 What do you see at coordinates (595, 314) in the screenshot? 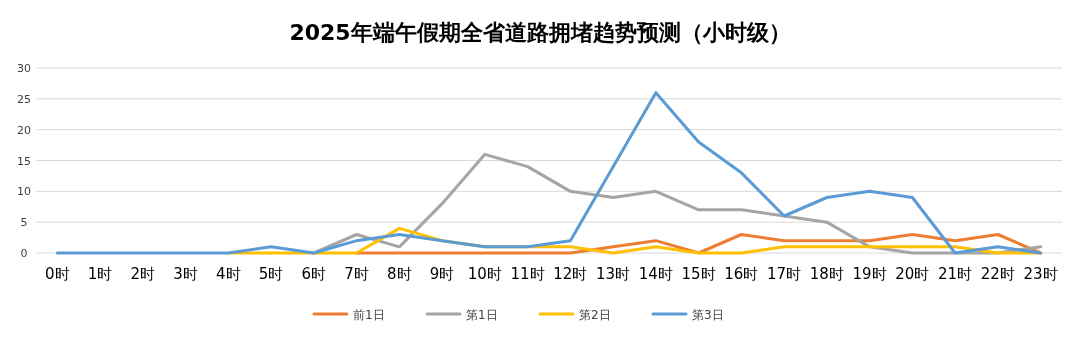
I see `legend-label: 第2日` at bounding box center [595, 314].